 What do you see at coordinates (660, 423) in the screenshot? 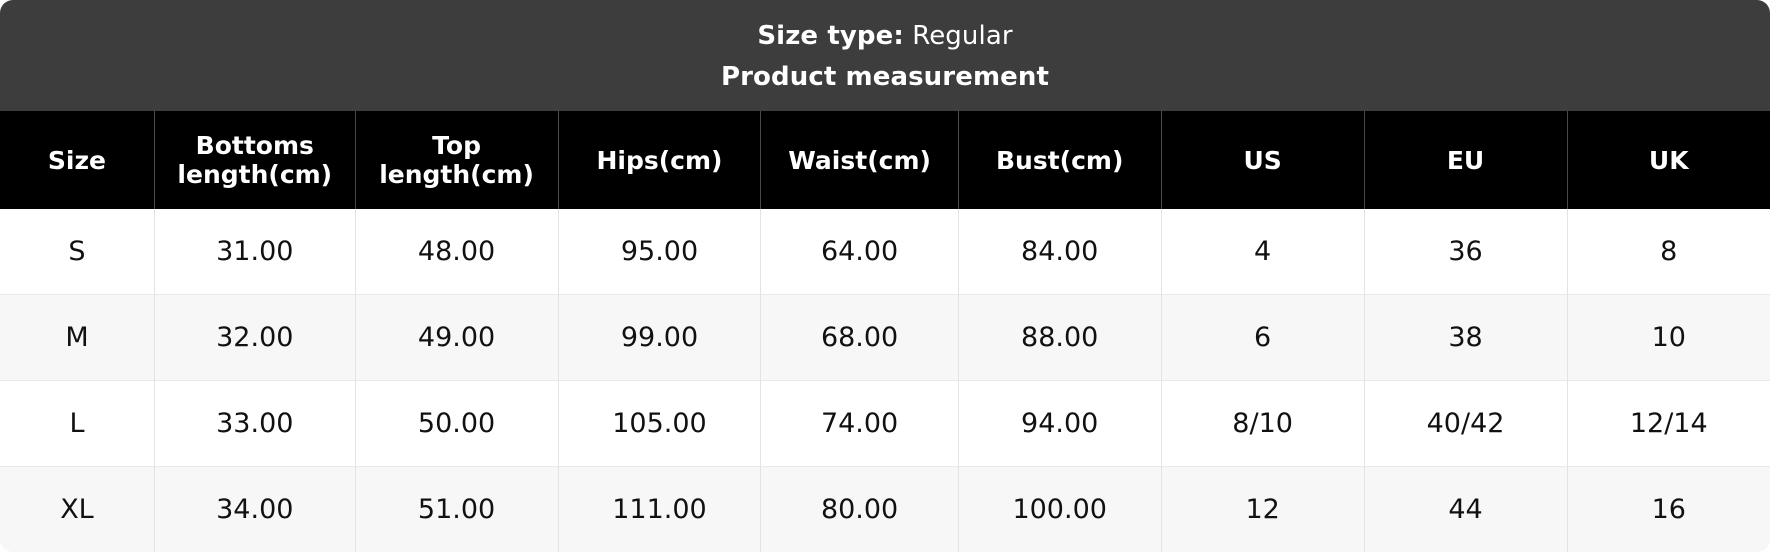
I see `cell-hips: 105.00` at bounding box center [660, 423].